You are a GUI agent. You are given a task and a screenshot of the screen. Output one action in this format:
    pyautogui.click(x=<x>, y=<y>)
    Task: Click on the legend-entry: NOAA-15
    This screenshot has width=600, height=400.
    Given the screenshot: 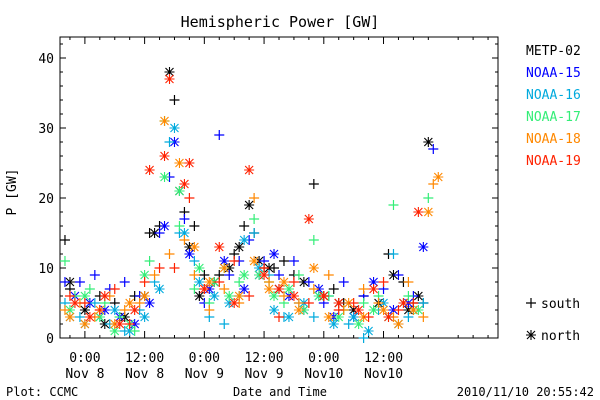 What is the action you would take?
    pyautogui.click(x=553, y=73)
    